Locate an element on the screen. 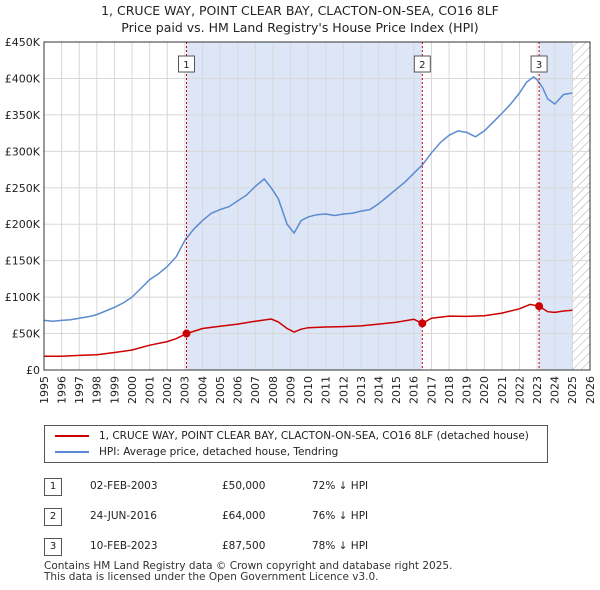 The height and width of the screenshot is (590, 600). legend-swatch-hpi is located at coordinates (72, 452).